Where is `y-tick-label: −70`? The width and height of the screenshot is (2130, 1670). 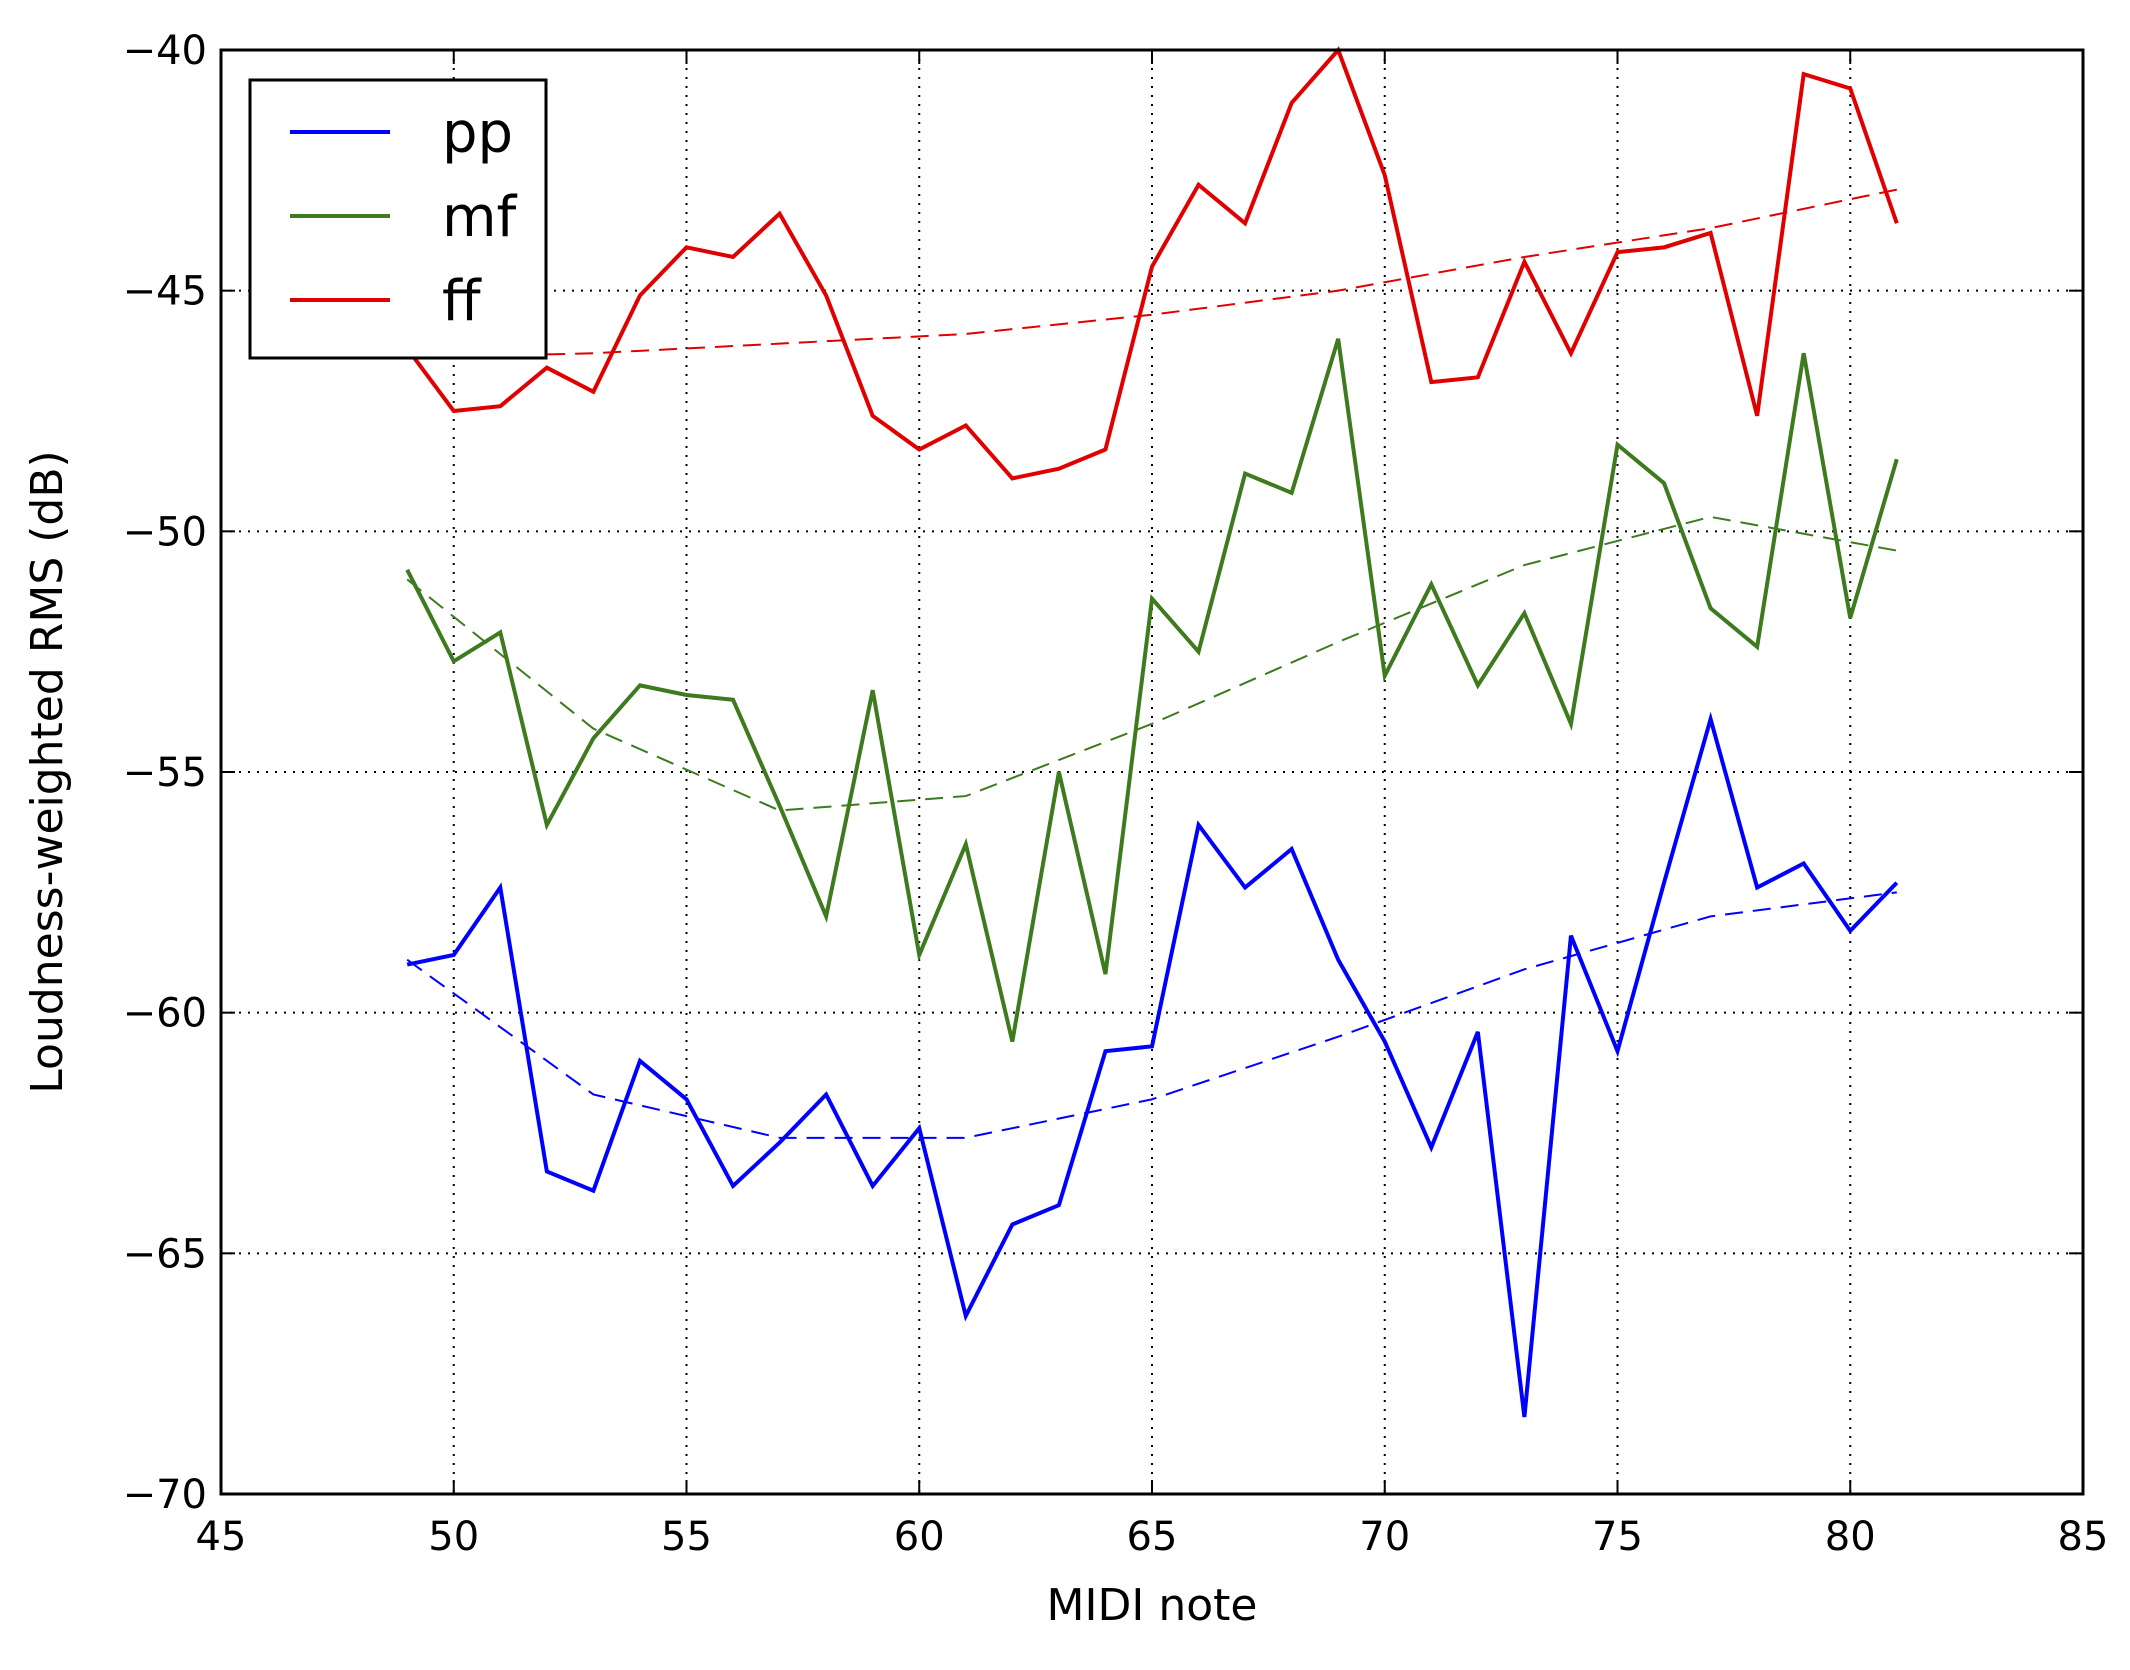 y-tick-label: −70 is located at coordinates (165, 1495).